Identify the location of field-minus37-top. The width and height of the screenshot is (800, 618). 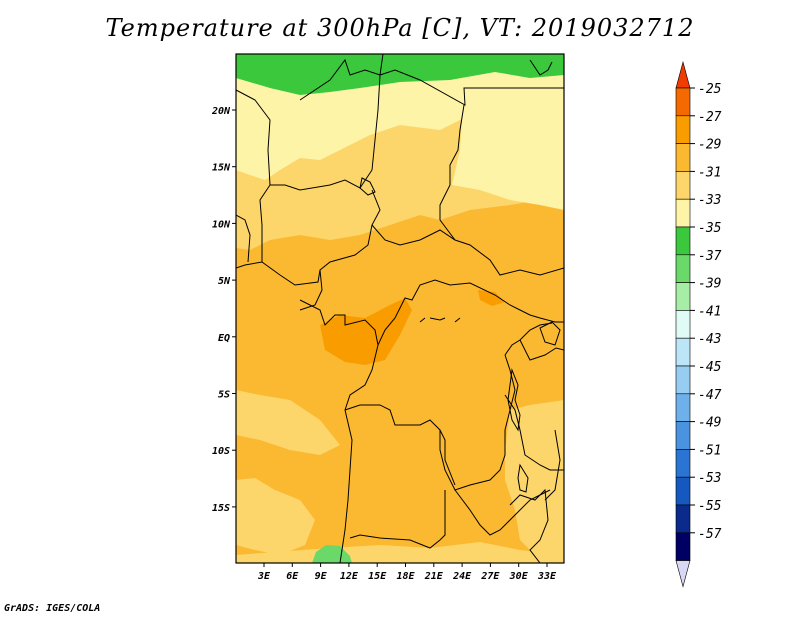
(400, 74).